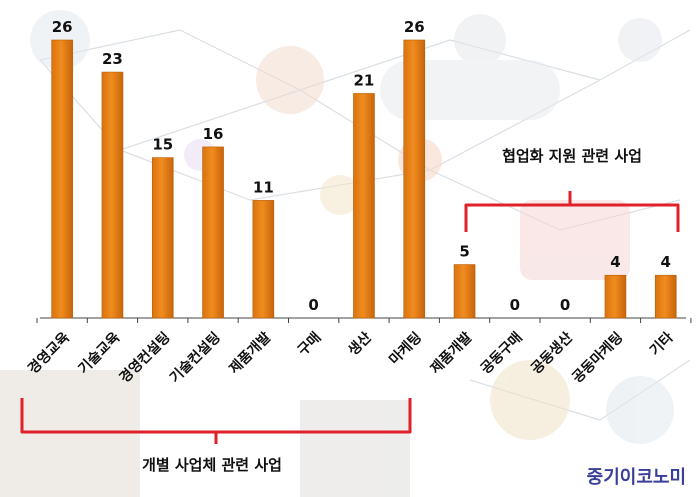 This screenshot has height=497, width=700. Describe the element at coordinates (636, 477) in the screenshot. I see `publisher-logo: 중기이코노미` at that location.